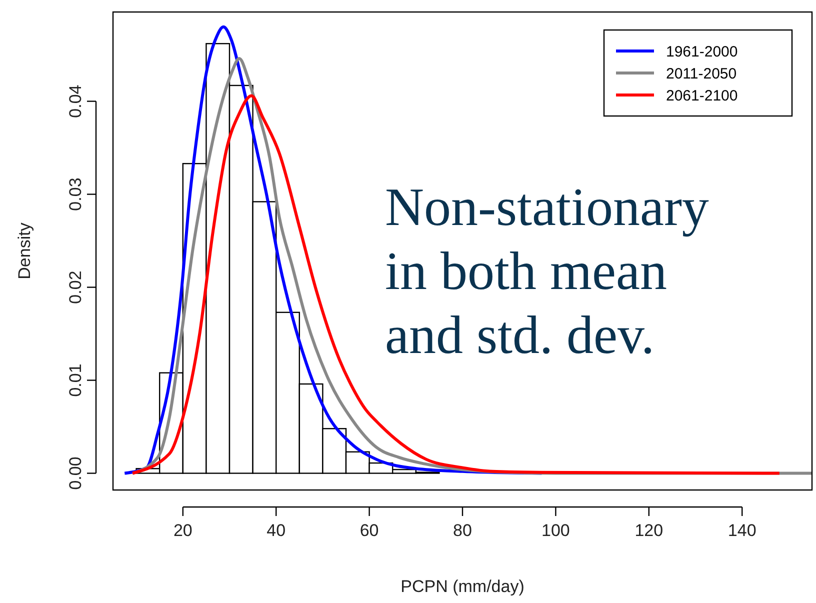  Describe the element at coordinates (75, 287) in the screenshot. I see `y-tick-label: 0.02` at that location.